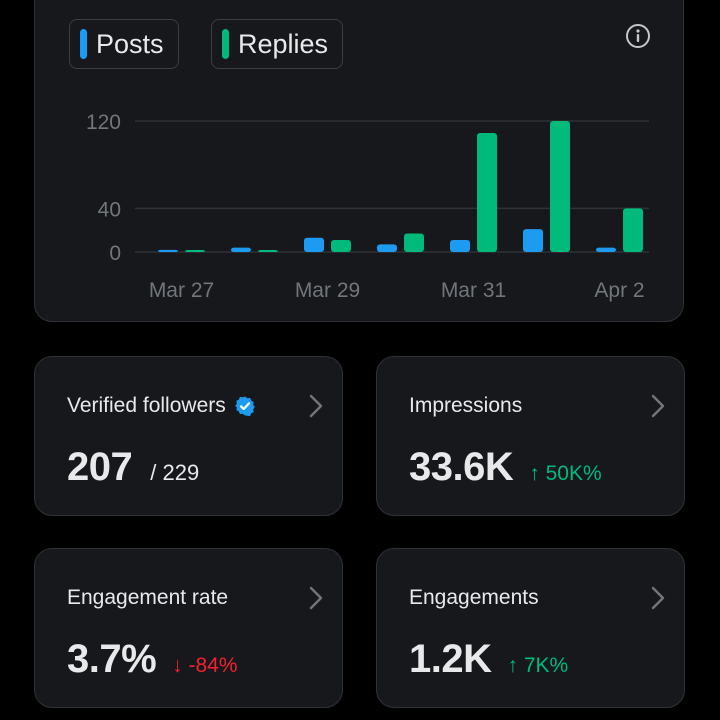 This screenshot has height=720, width=720. Describe the element at coordinates (100, 467) in the screenshot. I see `verified-followers-value: 207` at that location.